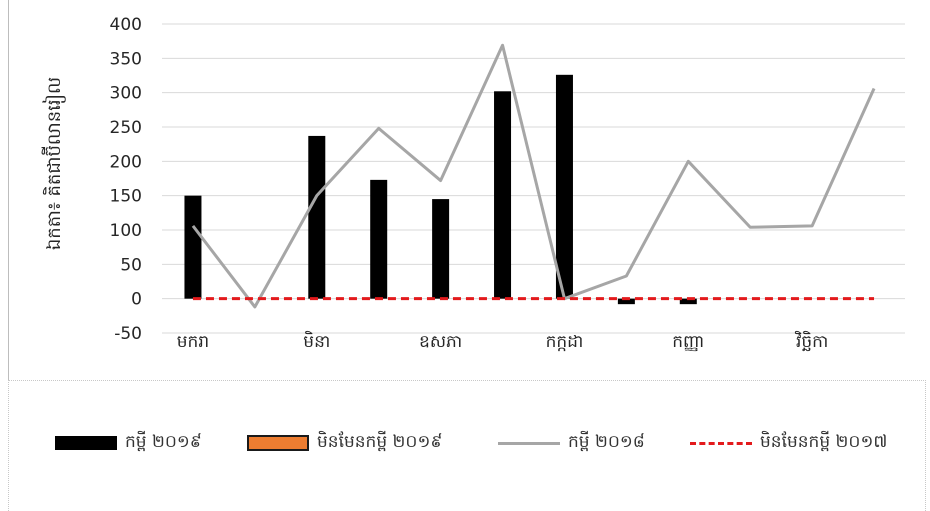  What do you see at coordinates (379, 443) in the screenshot?
I see `legend-label: មិនមែនកម្ពី ២០១៩` at bounding box center [379, 443].